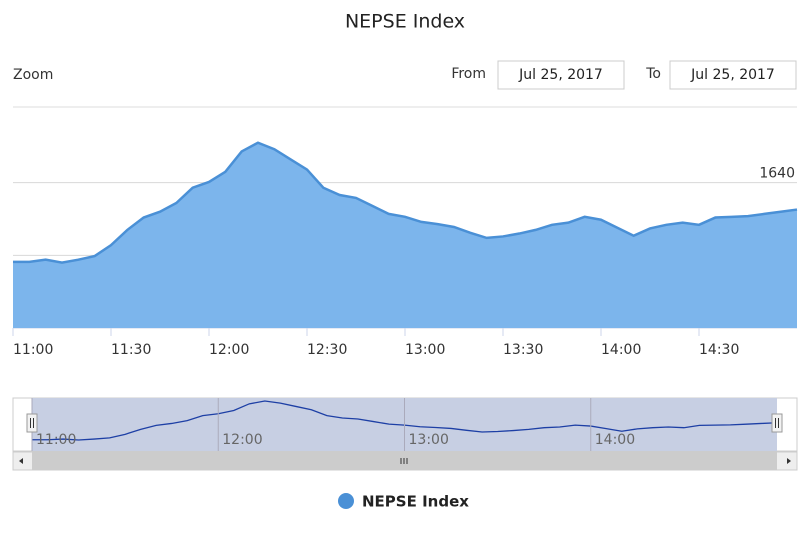 Image resolution: width=810 pixels, height=544 pixels. I want to click on legend-label: NEPSE Index, so click(415, 502).